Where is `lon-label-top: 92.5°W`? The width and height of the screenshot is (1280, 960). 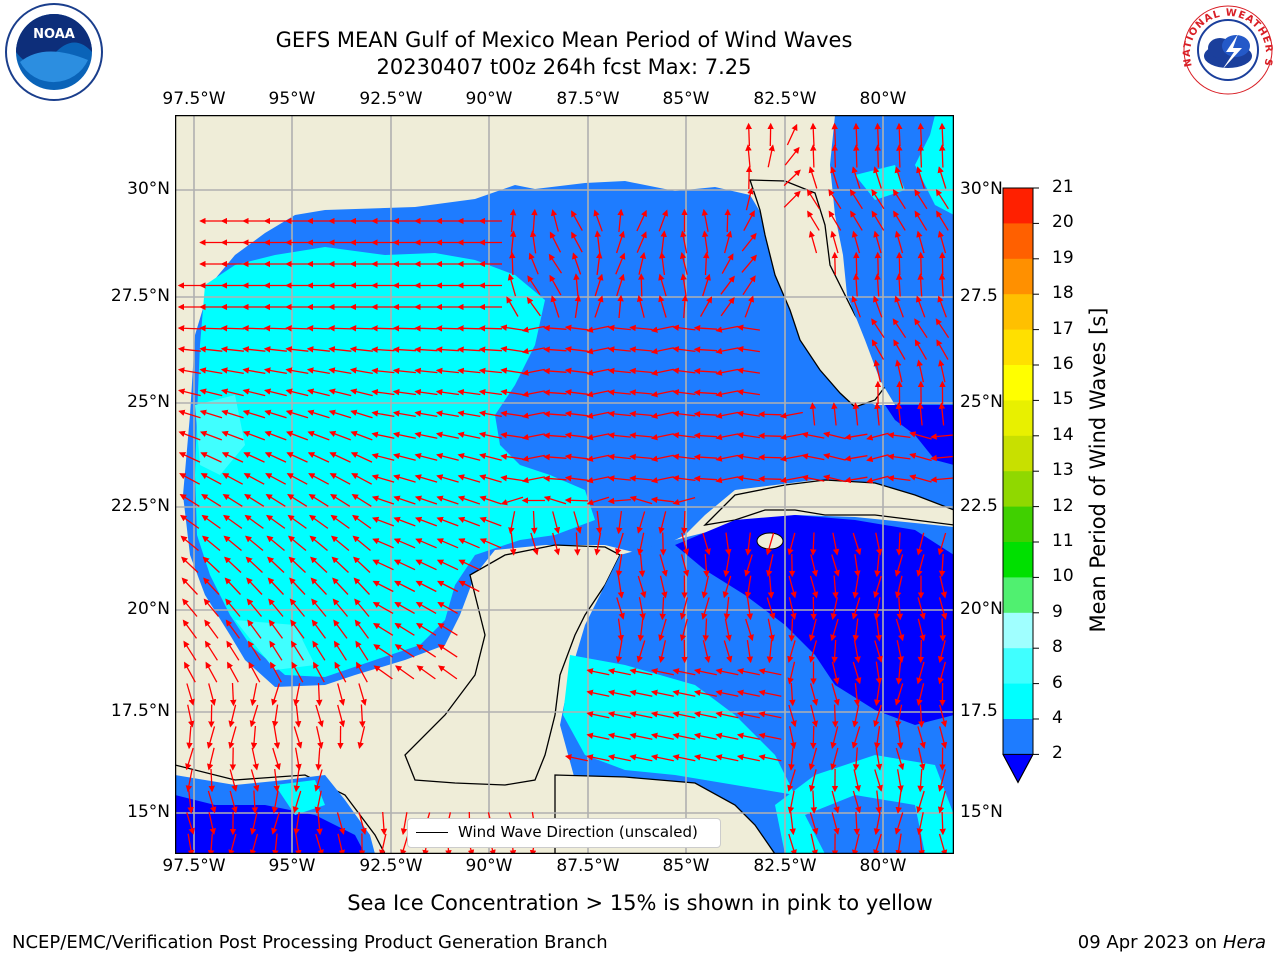 lon-label-top: 92.5°W is located at coordinates (391, 99).